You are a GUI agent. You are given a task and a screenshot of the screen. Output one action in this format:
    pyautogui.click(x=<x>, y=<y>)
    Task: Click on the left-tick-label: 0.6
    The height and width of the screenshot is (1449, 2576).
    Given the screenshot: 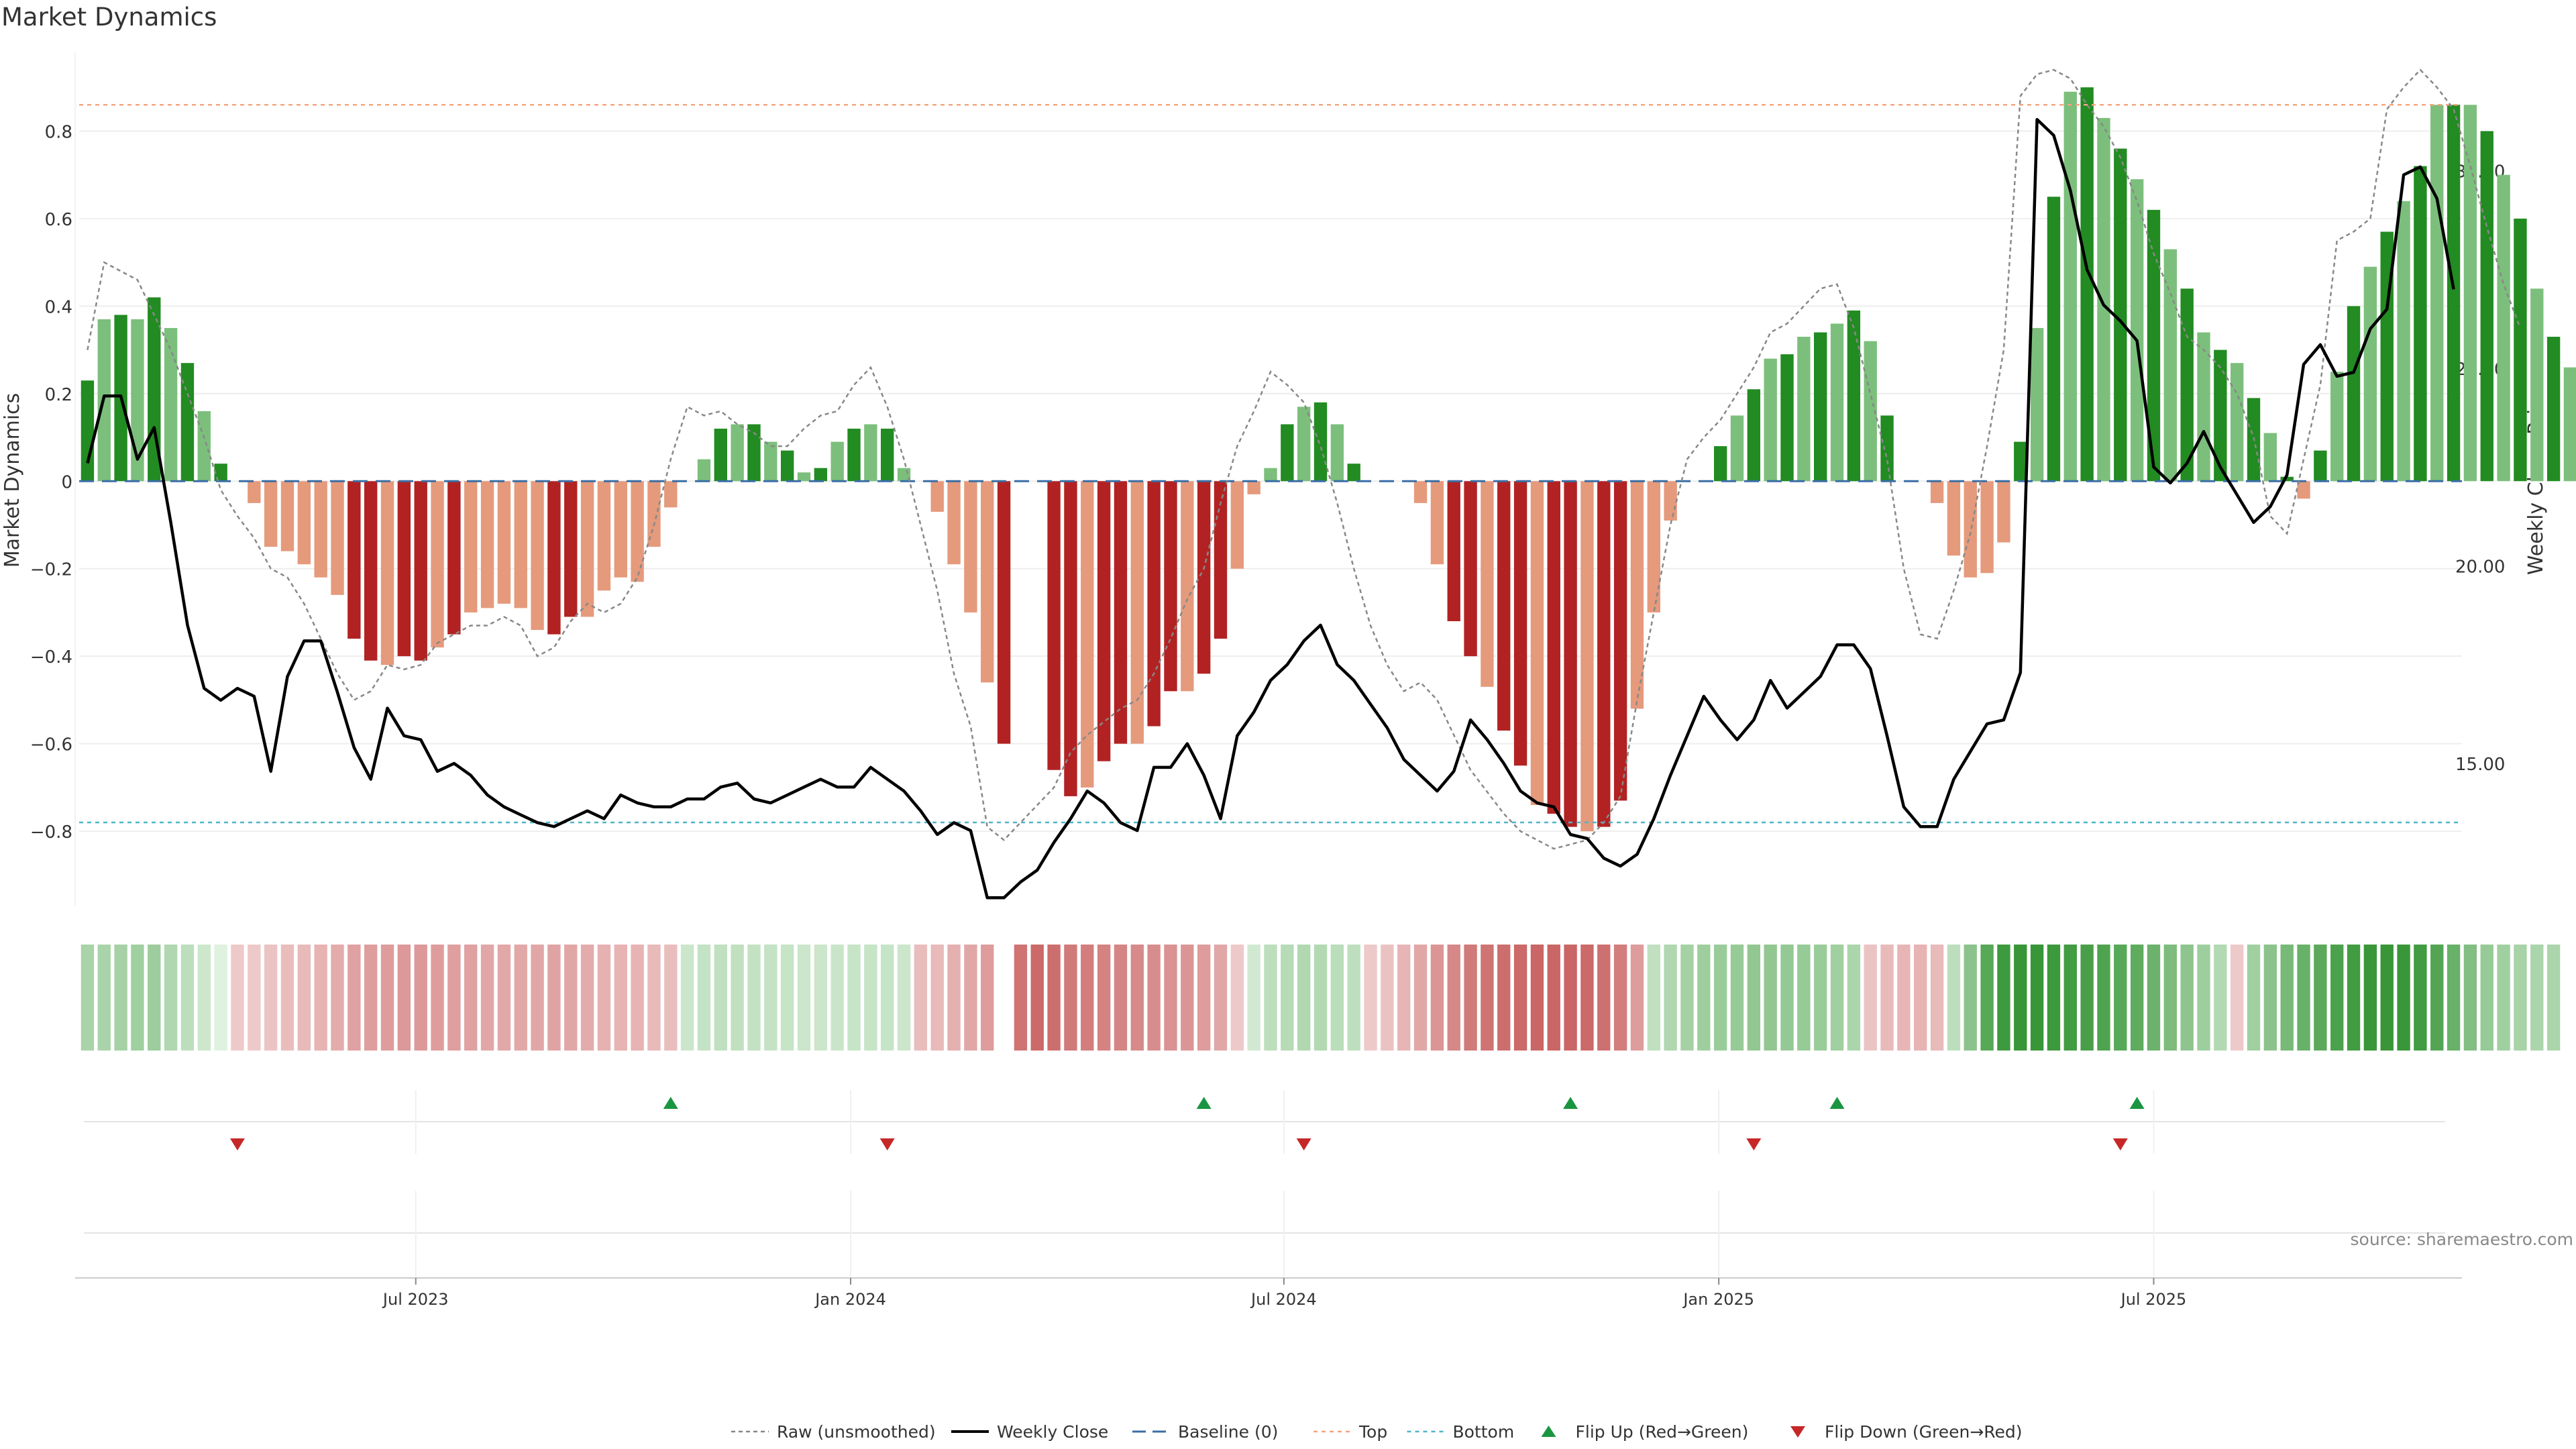 What is the action you would take?
    pyautogui.click(x=58, y=220)
    